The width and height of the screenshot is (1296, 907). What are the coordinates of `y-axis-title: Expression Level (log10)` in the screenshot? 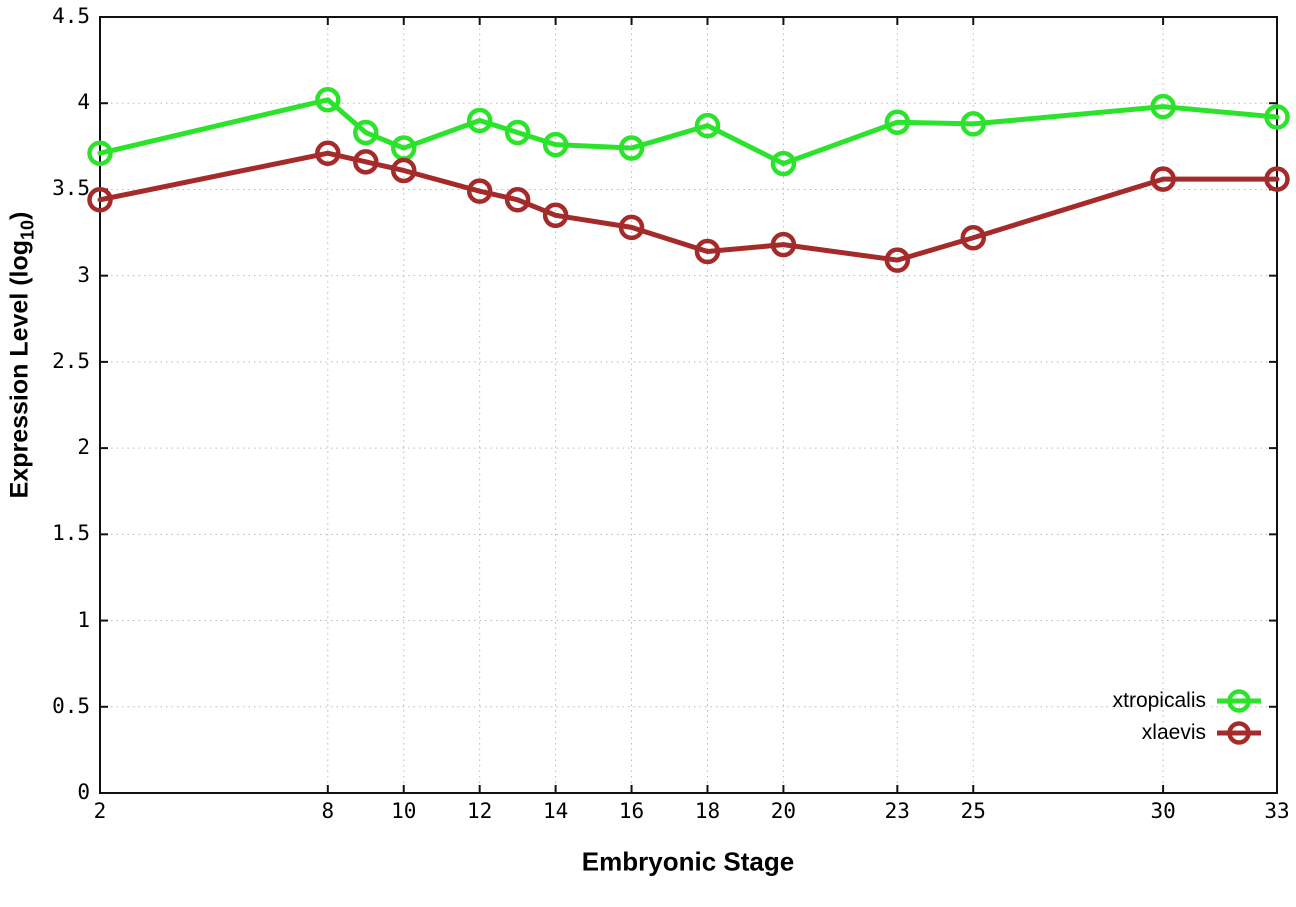 It's located at (22, 355).